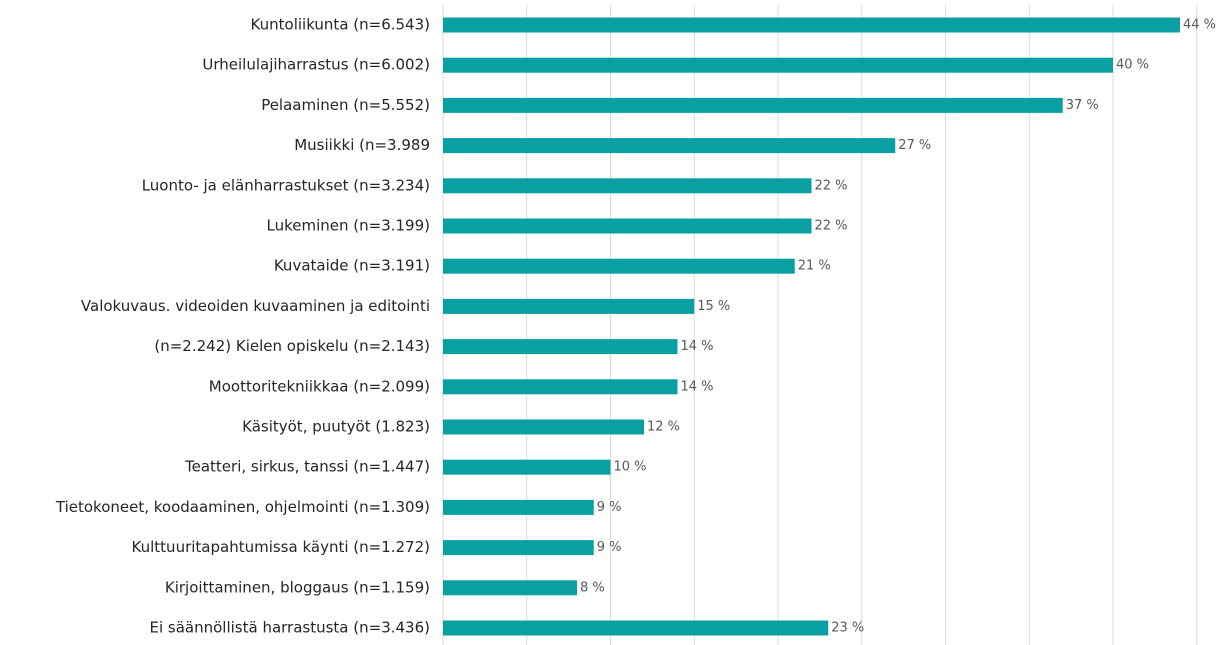  I want to click on data-label: 40 %, so click(1132, 65).